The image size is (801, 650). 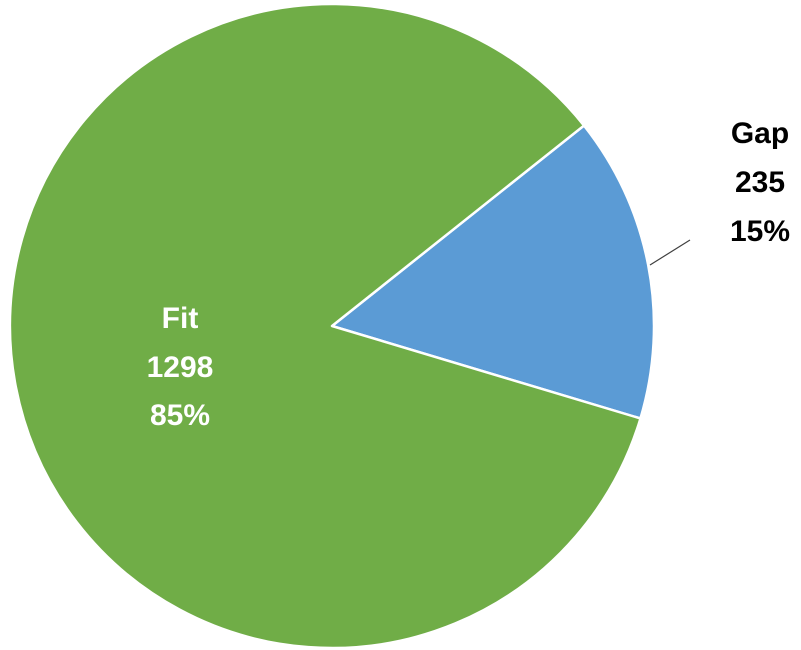 What do you see at coordinates (180, 318) in the screenshot?
I see `fit-category-label: Fit` at bounding box center [180, 318].